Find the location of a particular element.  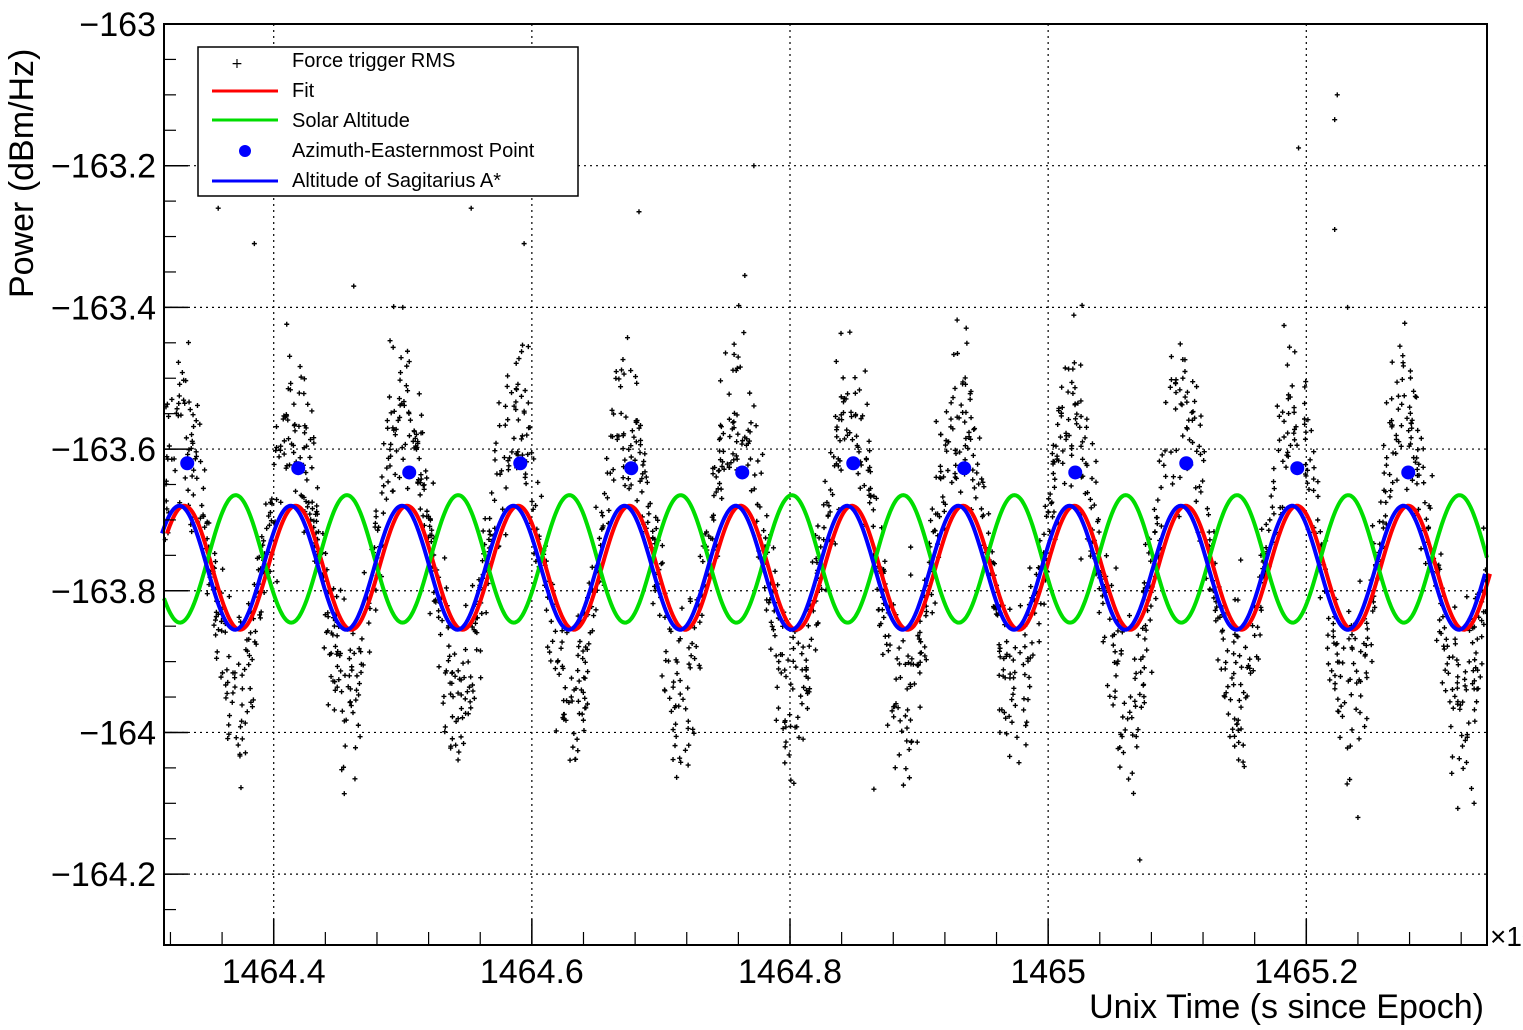

x-tick-label: 1465.2 is located at coordinates (1306, 972).